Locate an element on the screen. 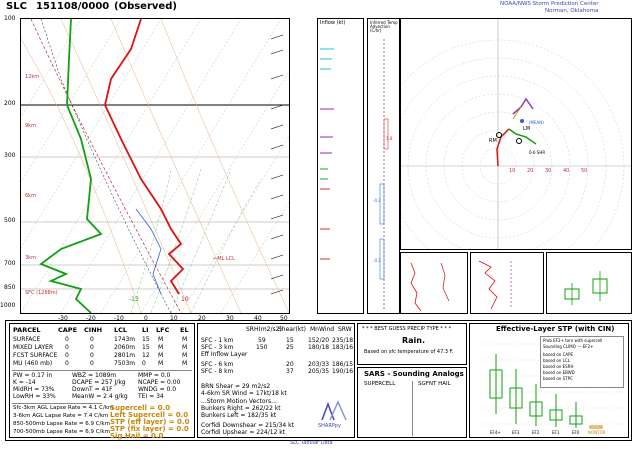 Image resolution: width=640 pixels, height=449 pixels. height-tick-3km: 3km is located at coordinates (30, 258).